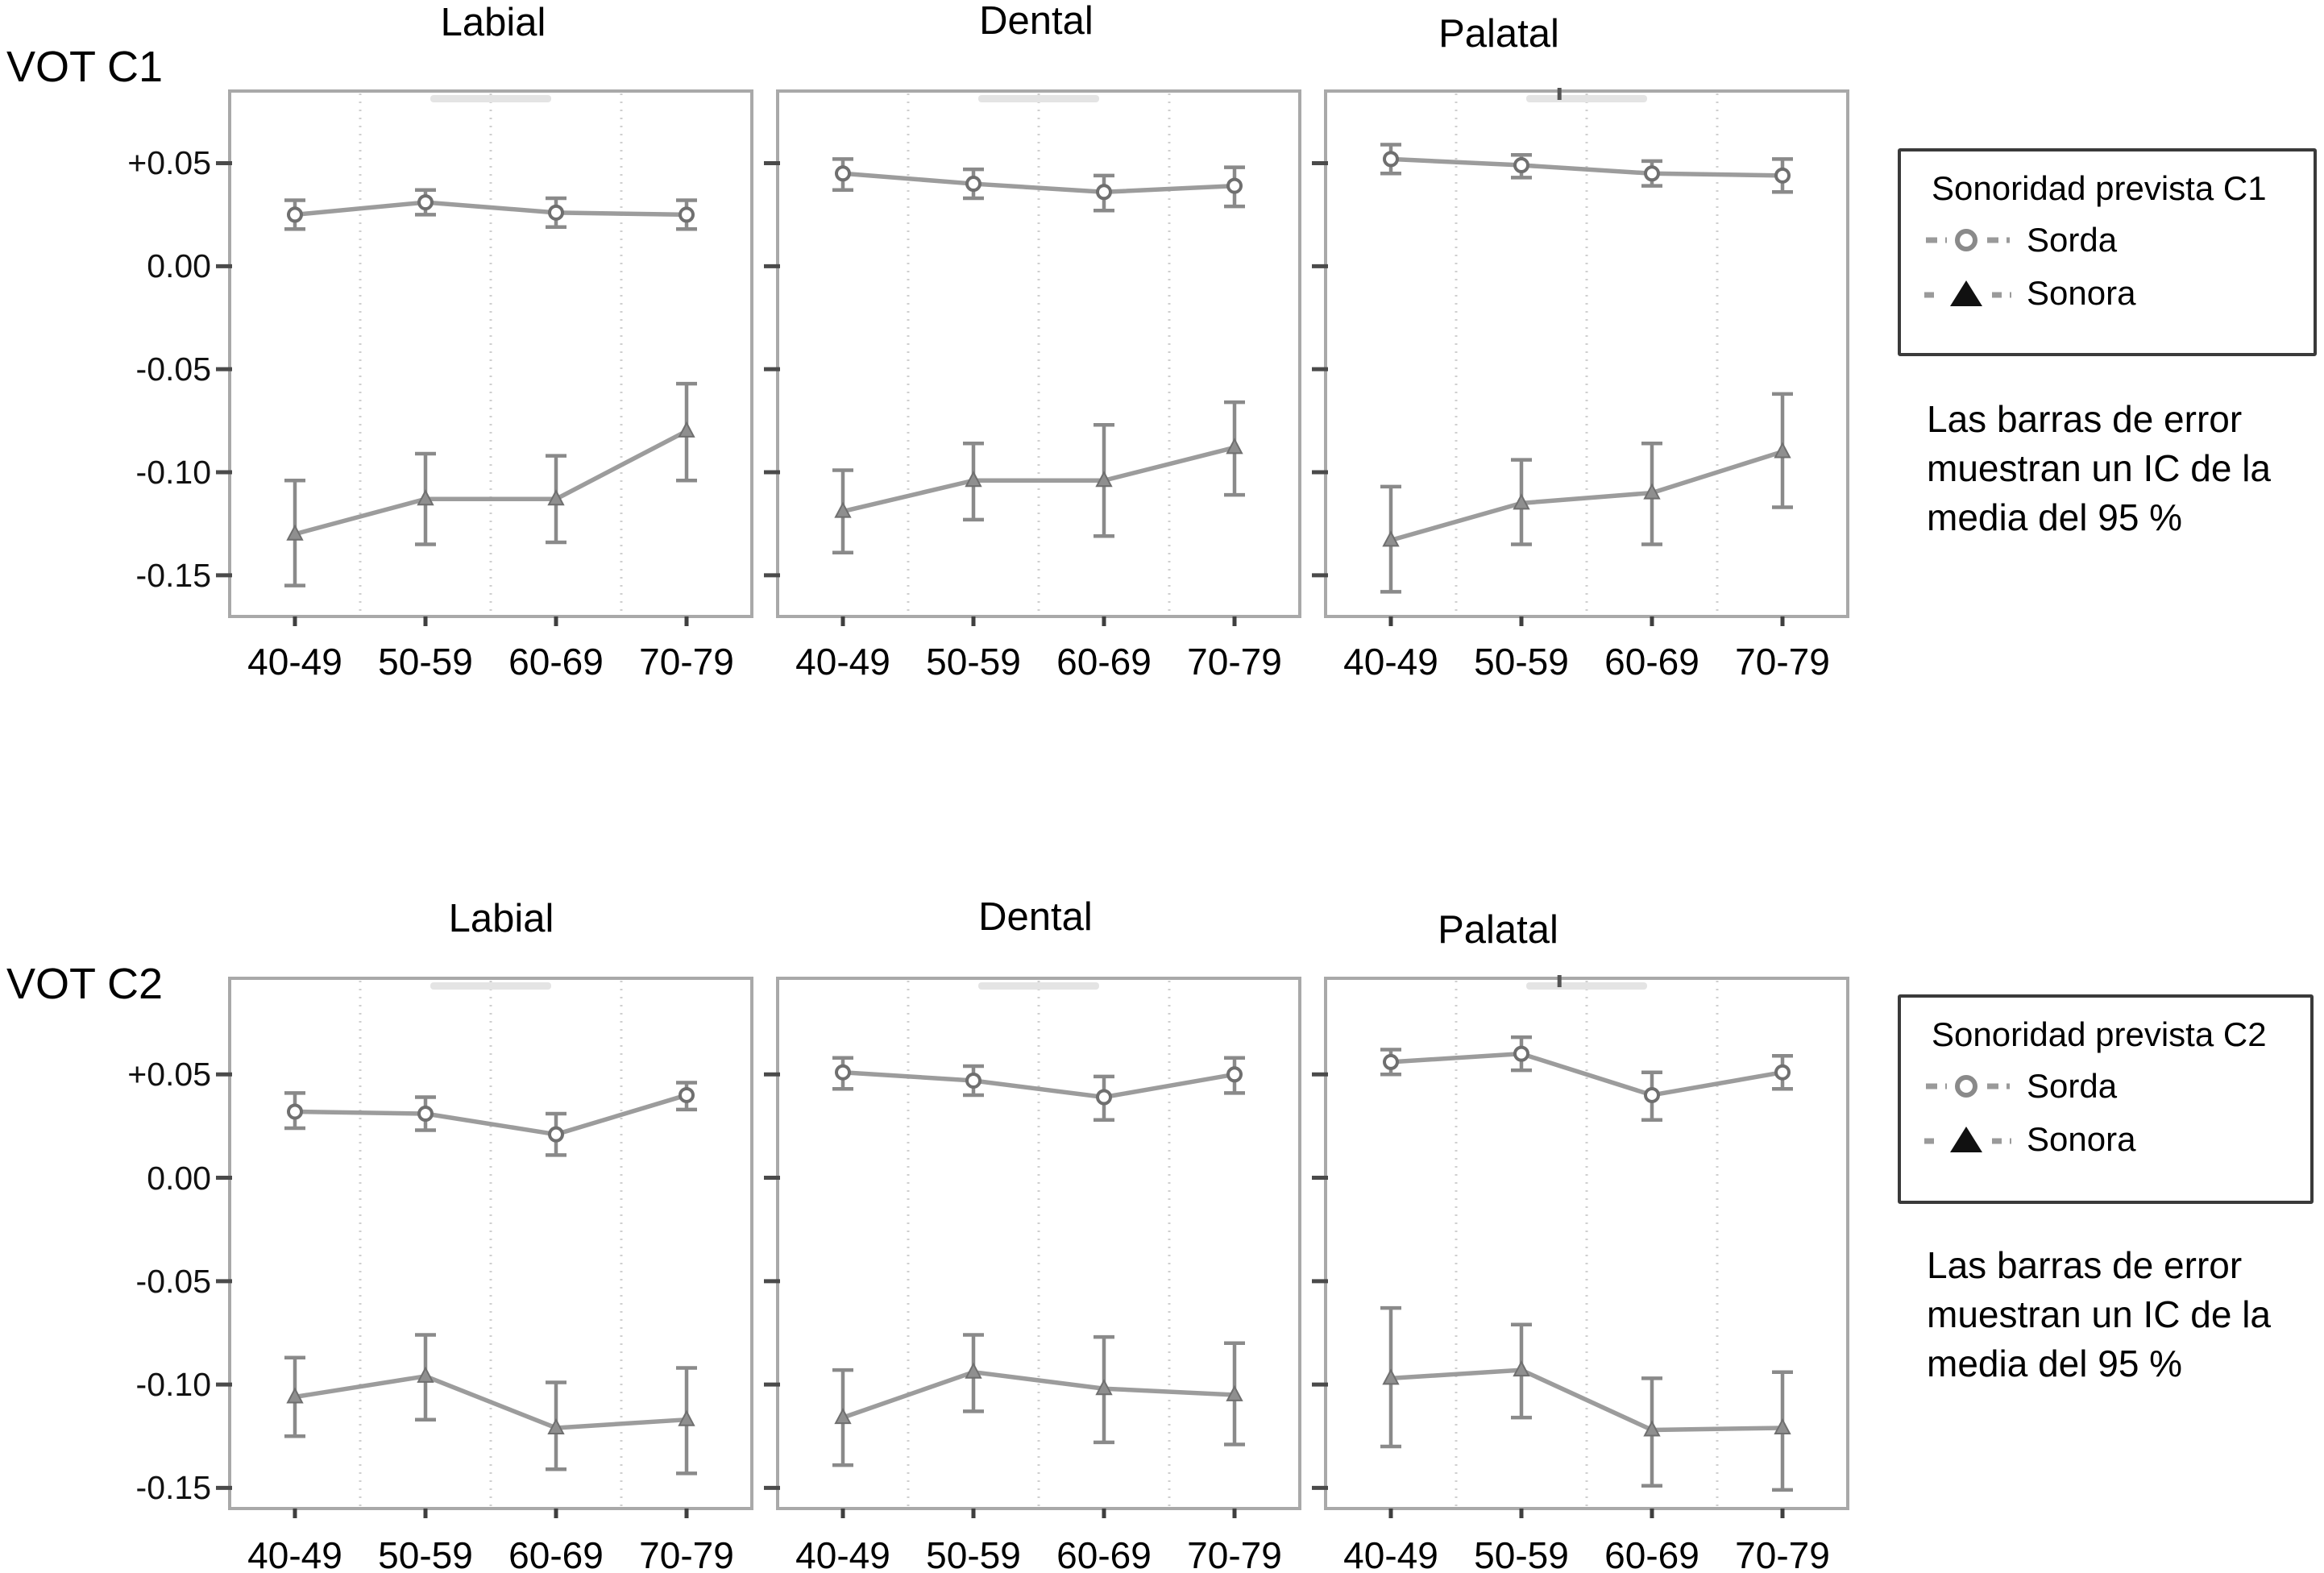 This screenshot has width=2324, height=1573. I want to click on top-border-mark-artifact, so click(1559, 94).